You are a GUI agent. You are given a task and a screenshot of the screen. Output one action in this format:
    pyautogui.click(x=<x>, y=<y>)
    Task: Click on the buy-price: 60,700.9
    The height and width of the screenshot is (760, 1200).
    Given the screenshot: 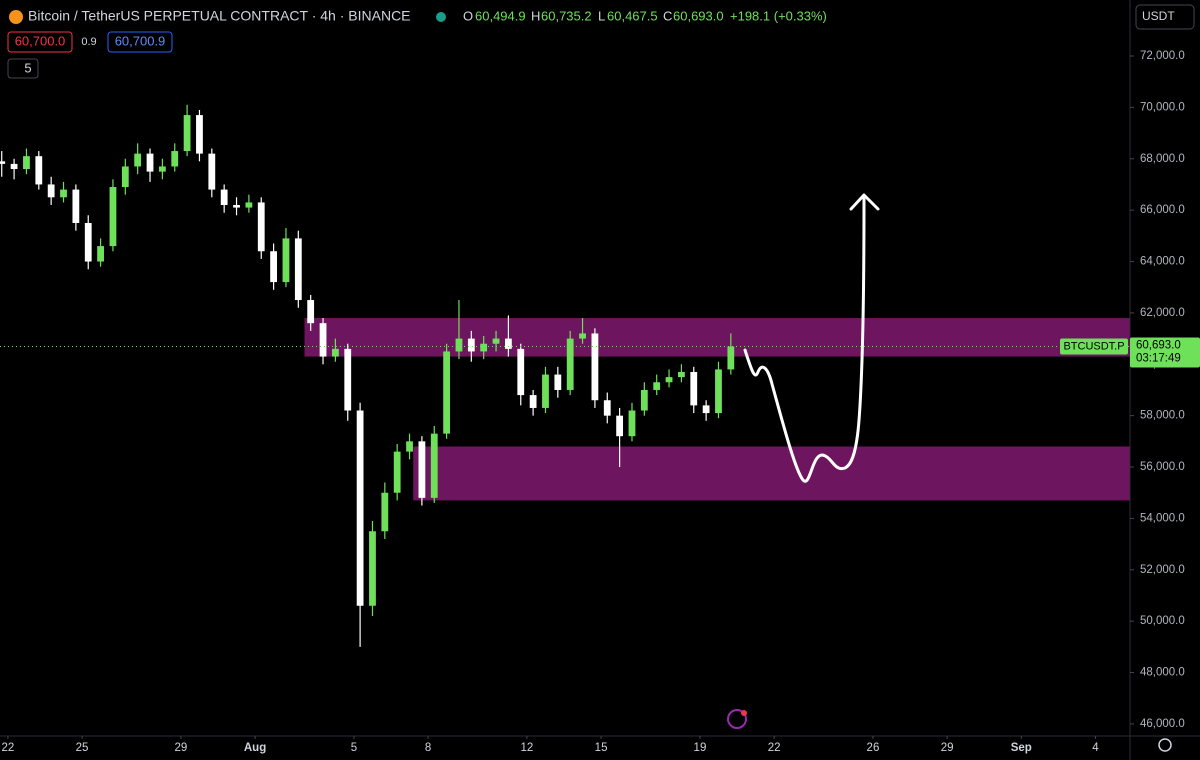 What is the action you would take?
    pyautogui.click(x=140, y=40)
    